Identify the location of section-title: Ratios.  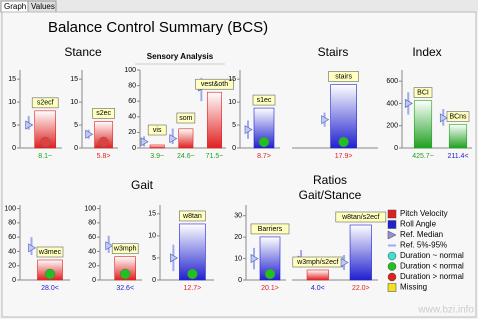
(330, 180).